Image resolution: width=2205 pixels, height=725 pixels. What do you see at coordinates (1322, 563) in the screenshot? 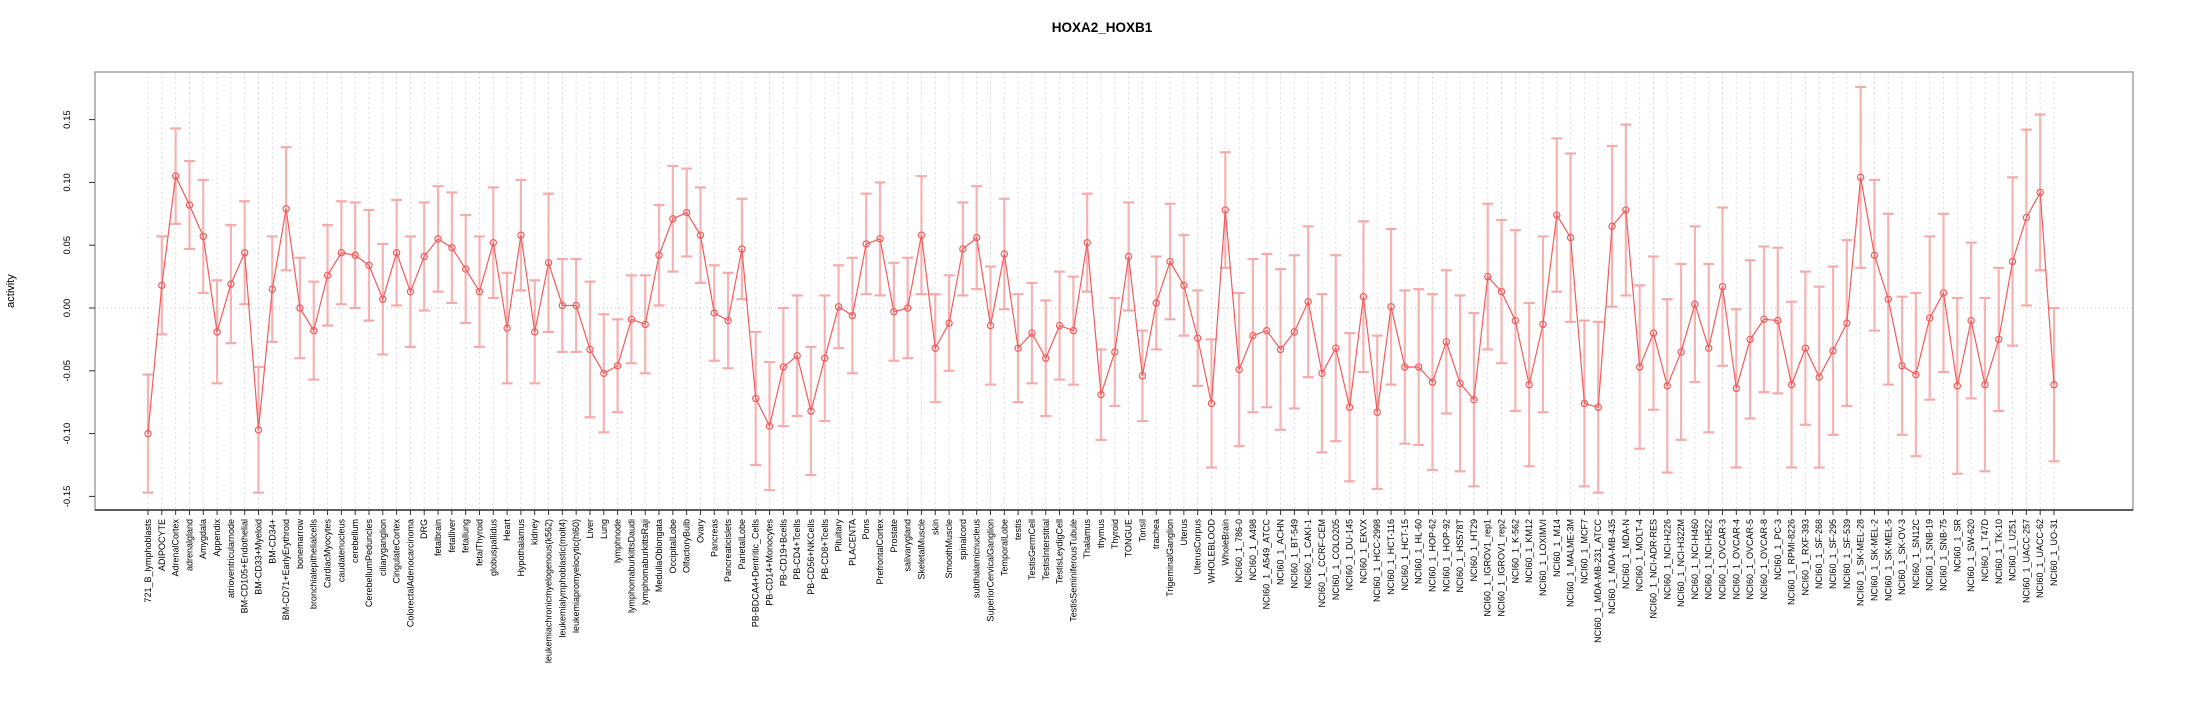
I see `x-tick-label: NCI60_1_CCRF-CEM` at bounding box center [1322, 563].